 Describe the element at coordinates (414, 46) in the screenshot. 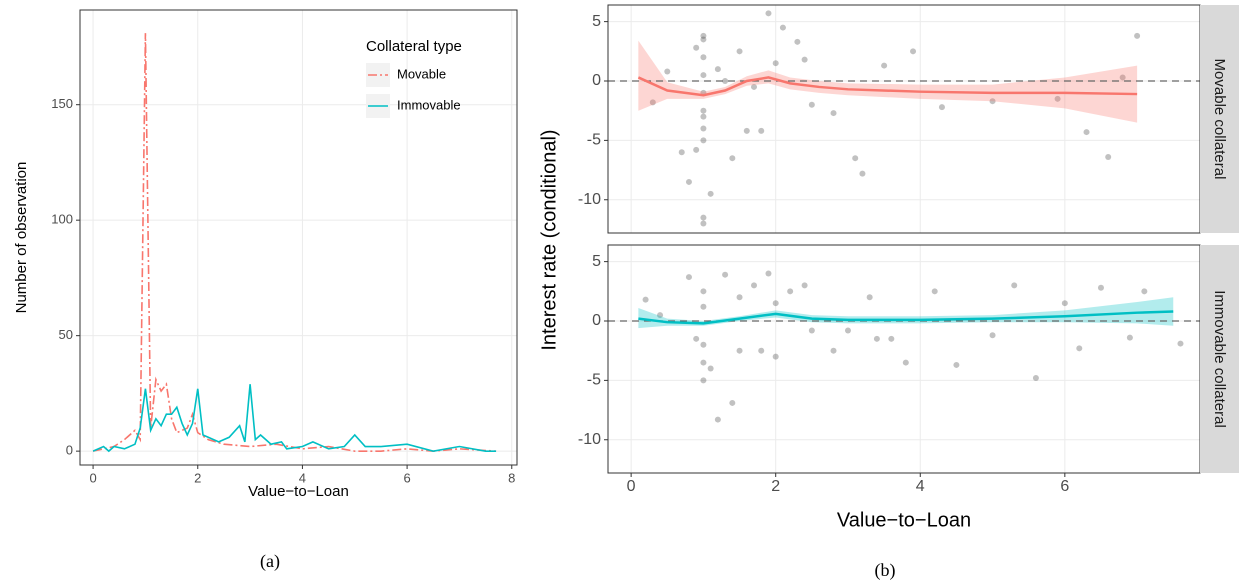

I see `legend-title: Collateral type` at that location.